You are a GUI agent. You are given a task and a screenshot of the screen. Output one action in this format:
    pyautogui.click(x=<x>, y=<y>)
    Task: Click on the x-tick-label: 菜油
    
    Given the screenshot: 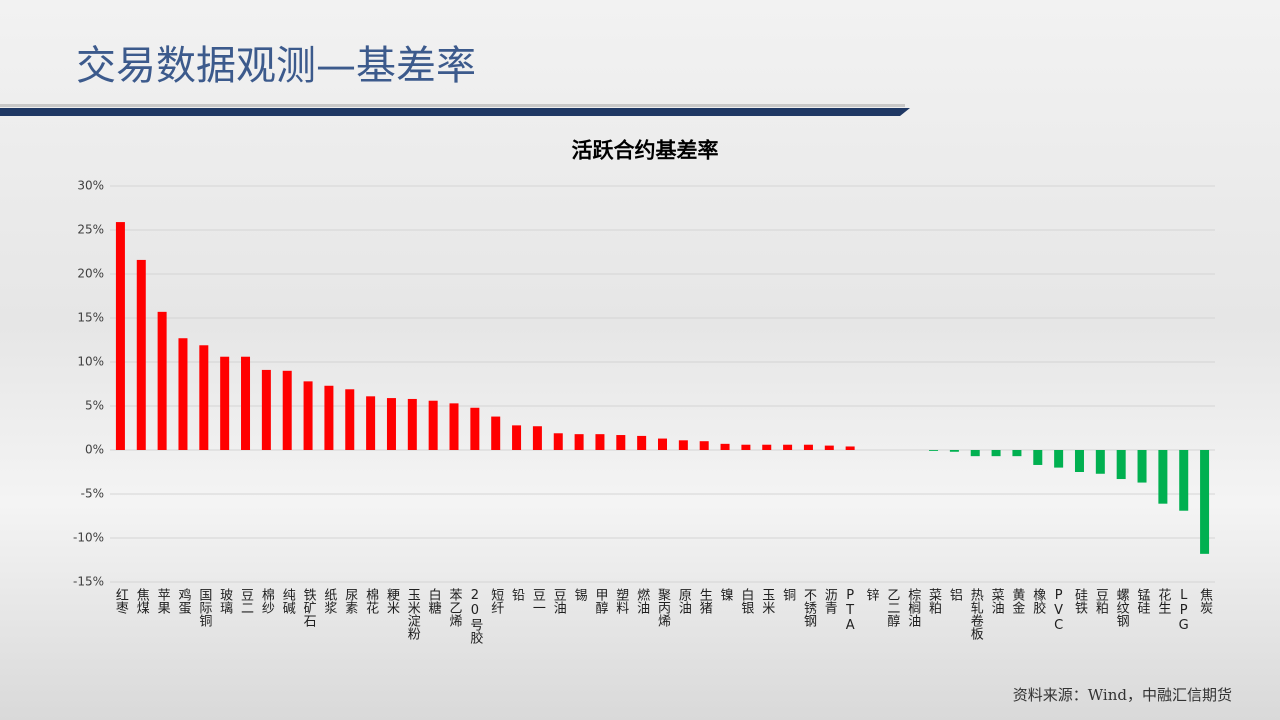 What is the action you would take?
    pyautogui.click(x=997, y=601)
    